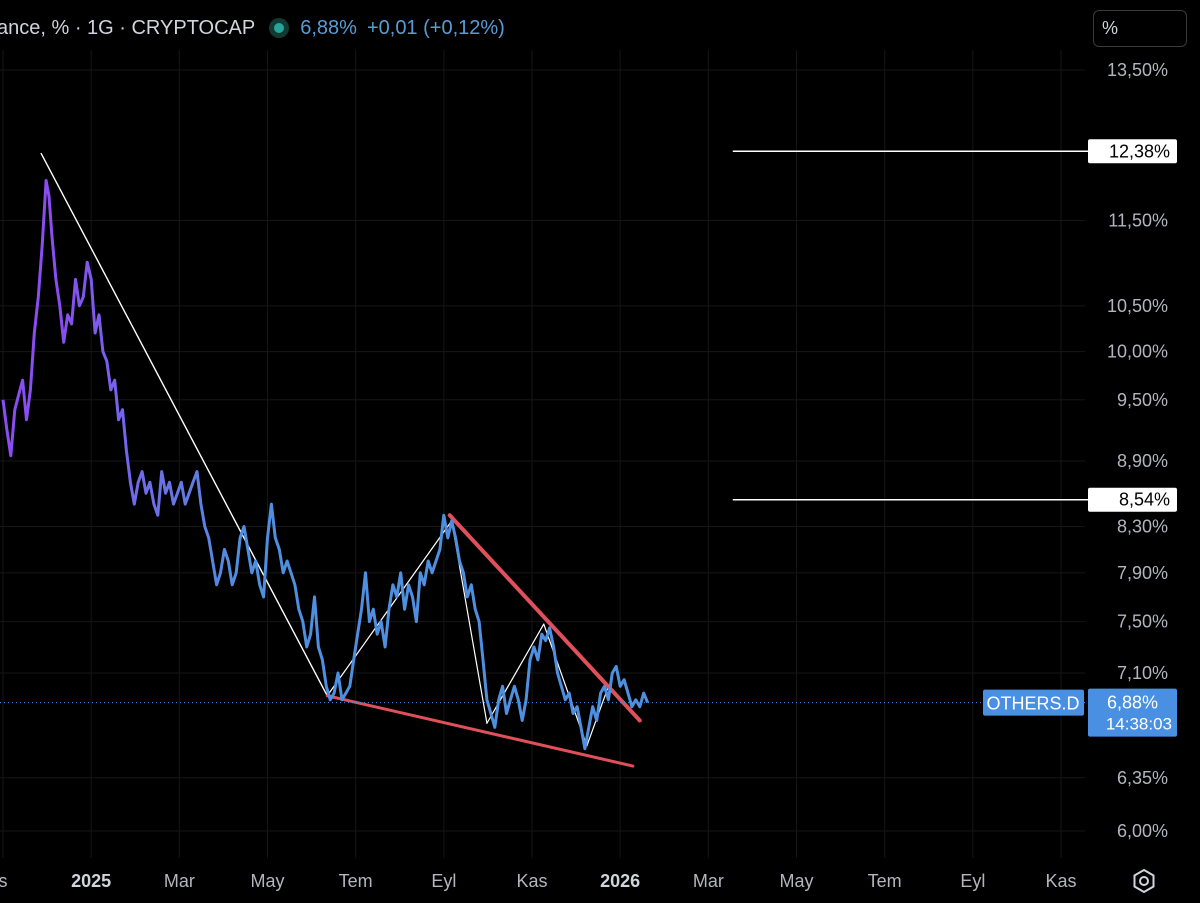 Image resolution: width=1200 pixels, height=903 pixels. What do you see at coordinates (620, 881) in the screenshot?
I see `x-tick-label: 2026` at bounding box center [620, 881].